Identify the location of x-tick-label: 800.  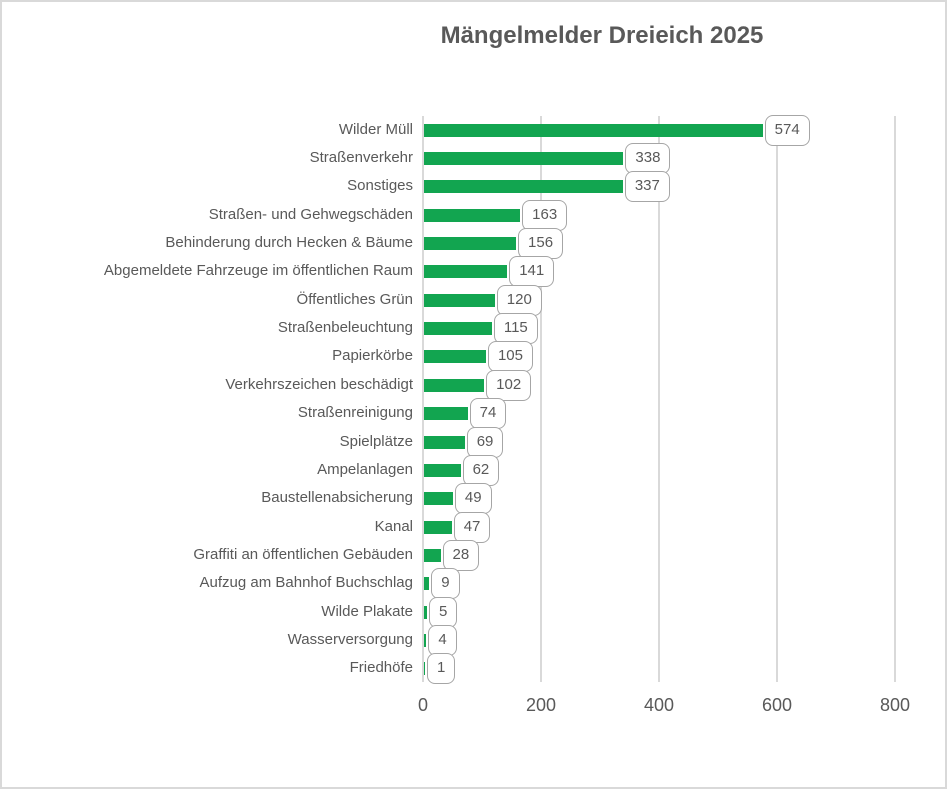
(895, 705).